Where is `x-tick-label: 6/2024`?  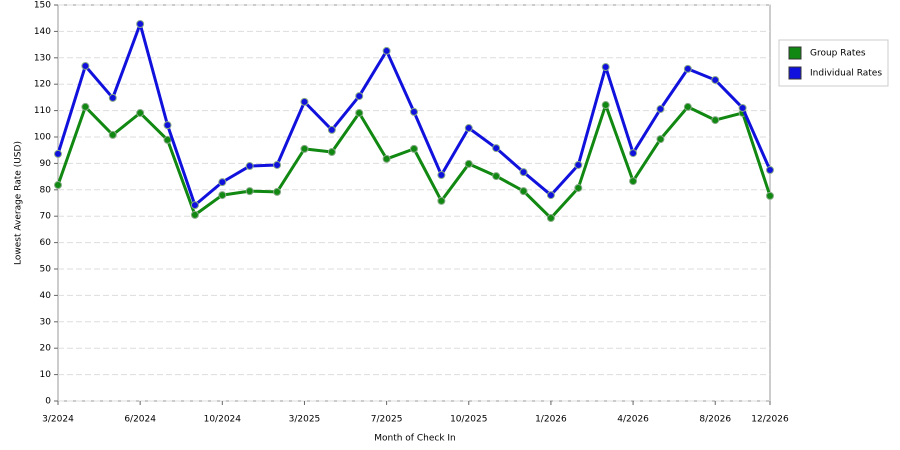 x-tick-label: 6/2024 is located at coordinates (140, 420).